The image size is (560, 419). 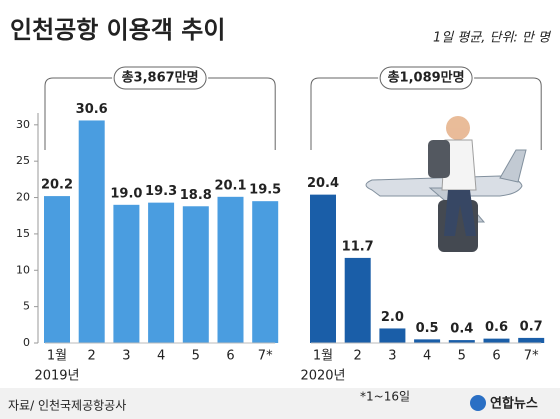 What do you see at coordinates (26, 306) in the screenshot?
I see `y-tick-label: 5` at bounding box center [26, 306].